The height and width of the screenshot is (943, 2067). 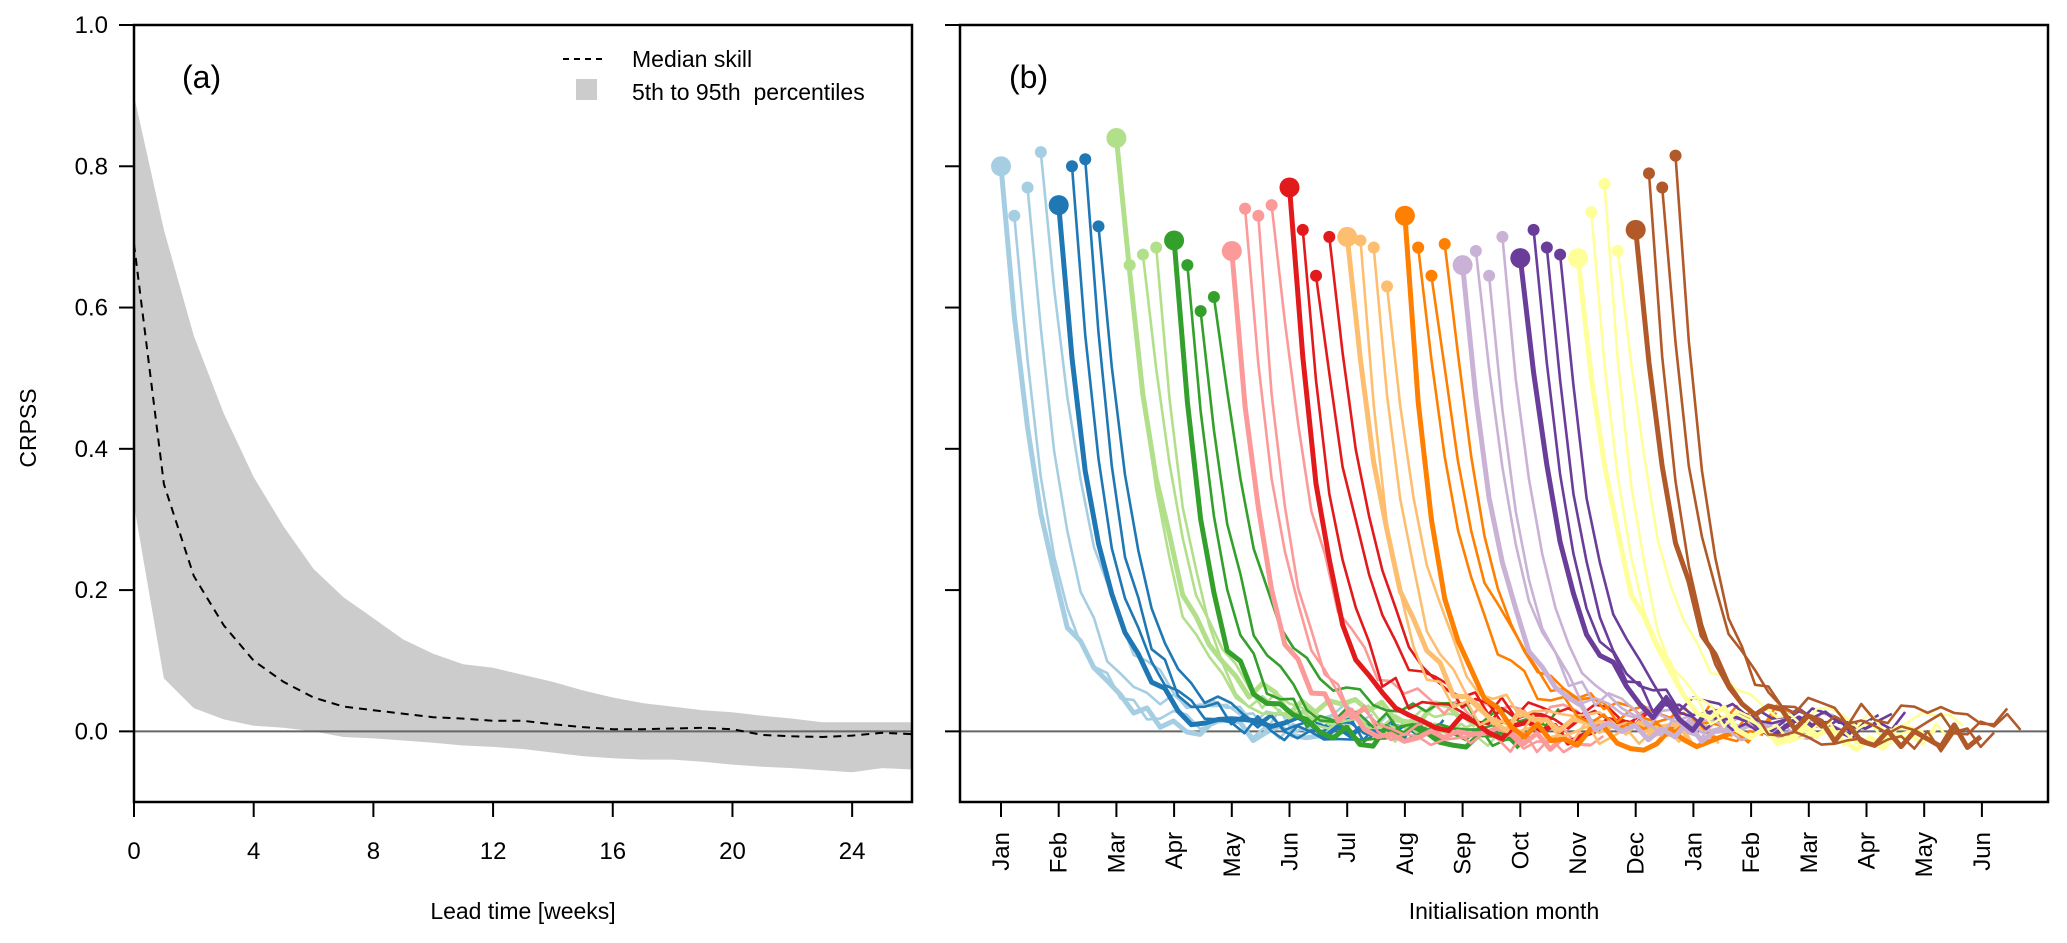 I want to click on y-axis-b, so click(x=952, y=378).